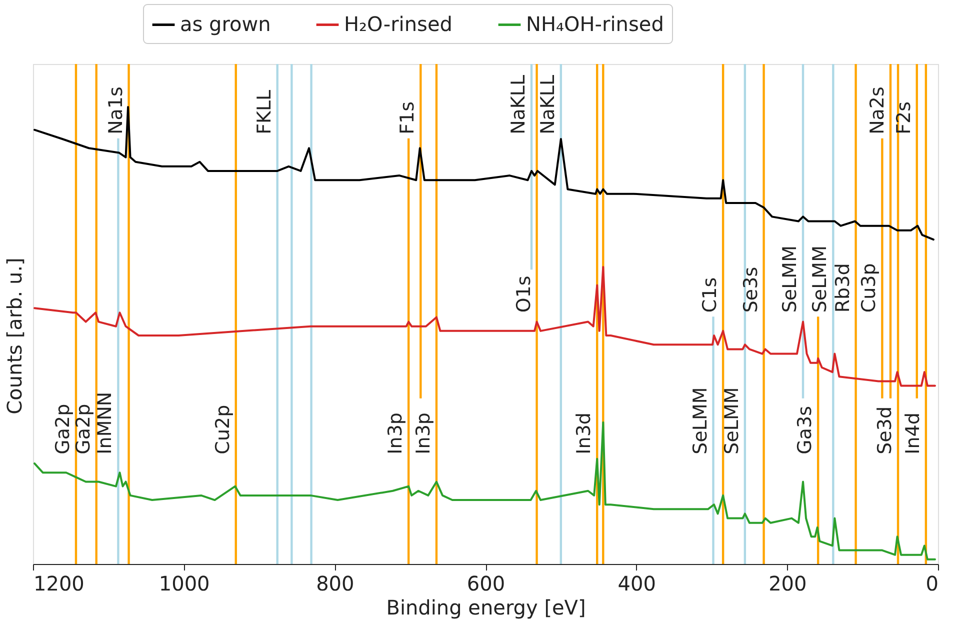 This screenshot has width=971, height=636. I want to click on legend-label: as grown, so click(225, 24).